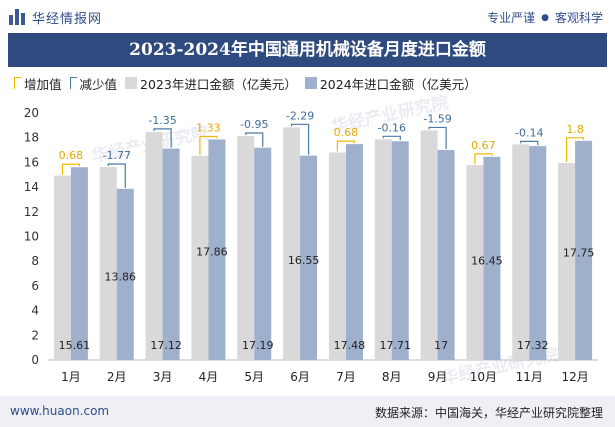  I want to click on brand-name: 华经情报网, so click(67, 19).